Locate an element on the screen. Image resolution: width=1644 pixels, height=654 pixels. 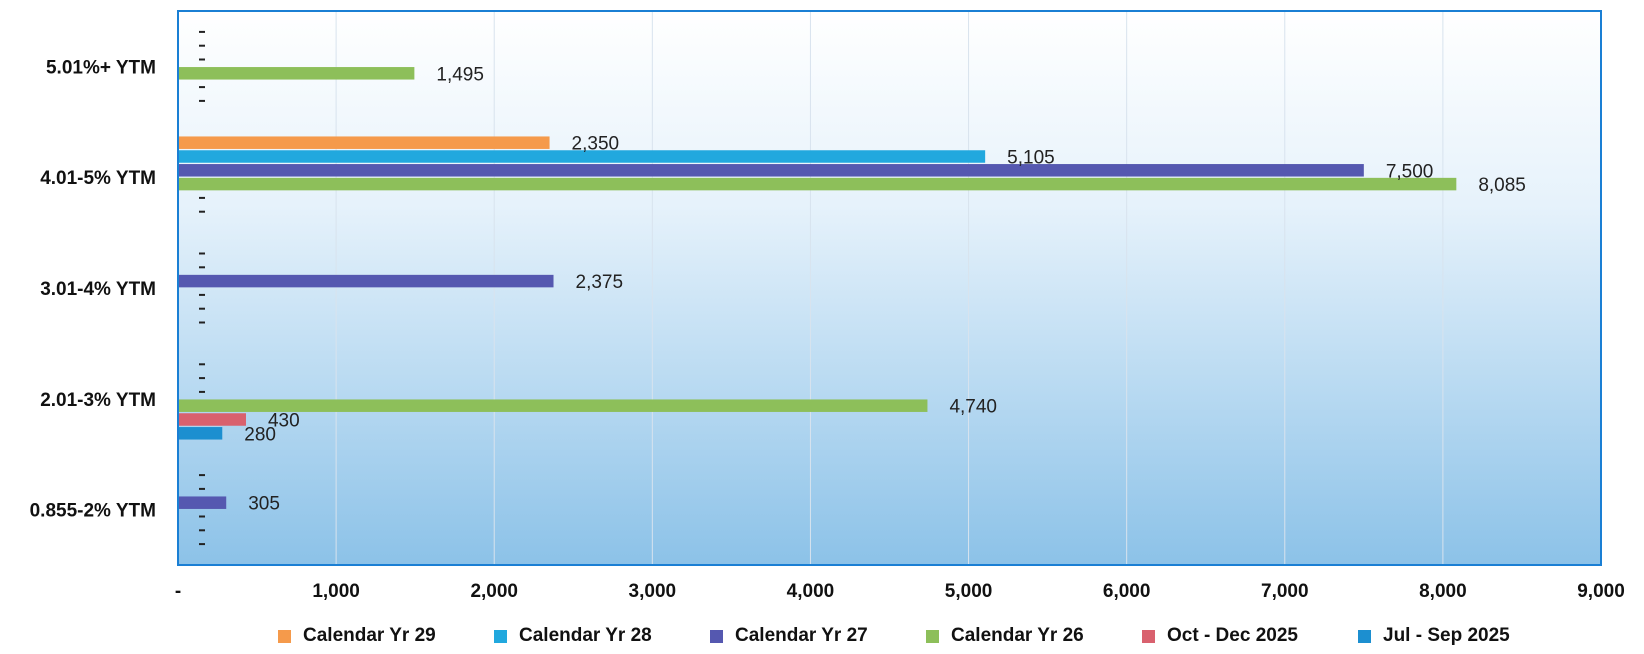
legend-label: Calendar Yr 26 is located at coordinates (1017, 635).